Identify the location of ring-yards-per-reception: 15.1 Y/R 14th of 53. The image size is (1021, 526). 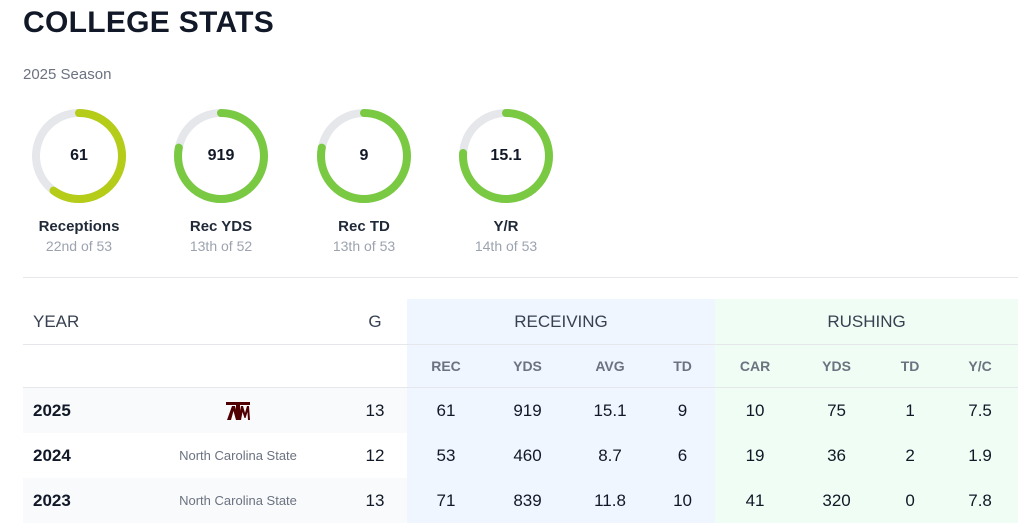
(506, 179).